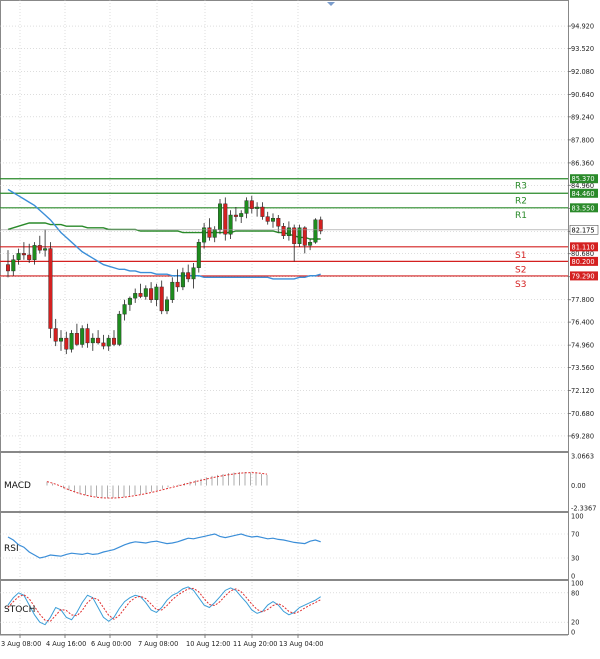 This screenshot has width=600, height=659. What do you see at coordinates (582, 457) in the screenshot?
I see `macd-tick-label: 3.0663` at bounding box center [582, 457].